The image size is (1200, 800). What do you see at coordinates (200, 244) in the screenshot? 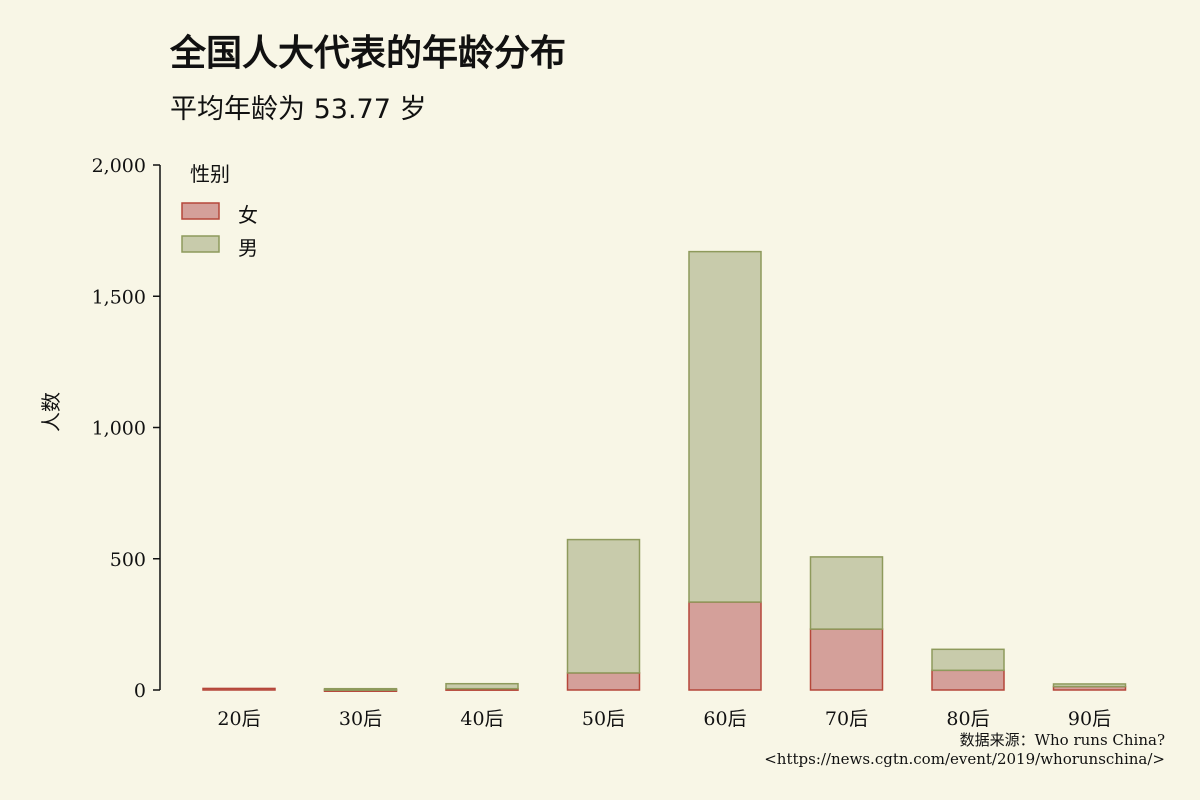
I see `legend-swatch-male` at bounding box center [200, 244].